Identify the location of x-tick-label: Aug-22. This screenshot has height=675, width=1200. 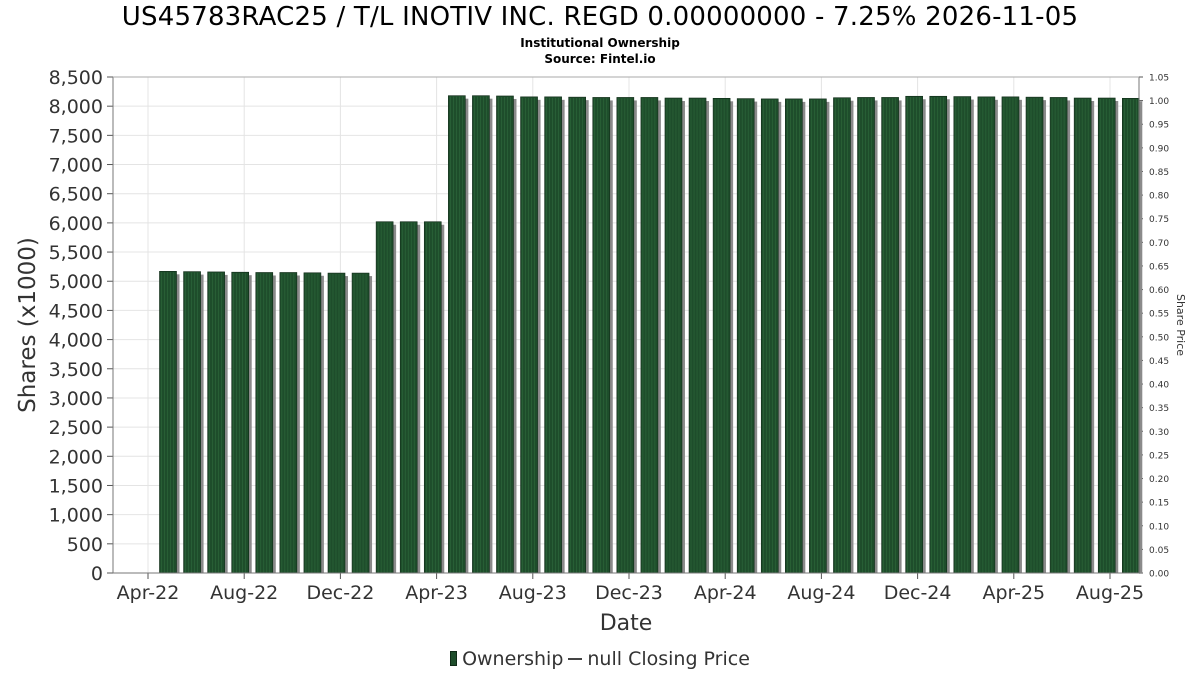
(244, 593).